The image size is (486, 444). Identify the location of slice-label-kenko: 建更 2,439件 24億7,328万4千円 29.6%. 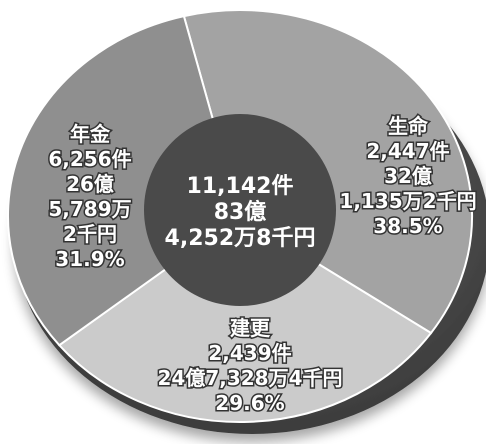
(250, 366).